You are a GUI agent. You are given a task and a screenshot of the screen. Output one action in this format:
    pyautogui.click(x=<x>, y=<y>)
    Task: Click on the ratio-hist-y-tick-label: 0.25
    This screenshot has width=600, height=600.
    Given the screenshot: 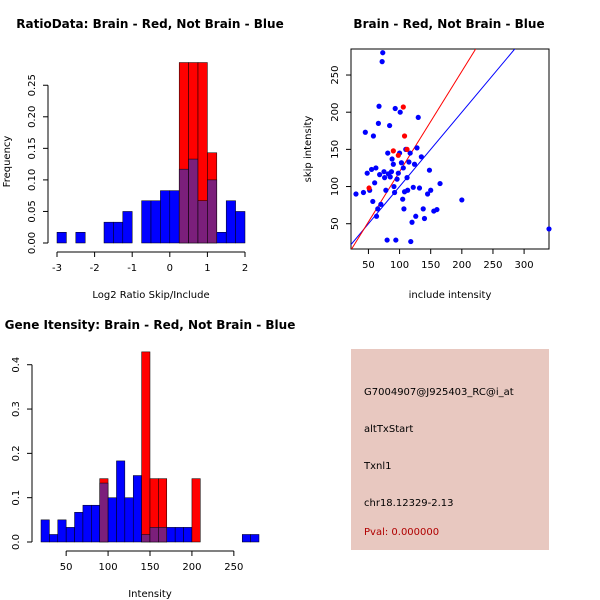 What is the action you would take?
    pyautogui.click(x=32, y=85)
    